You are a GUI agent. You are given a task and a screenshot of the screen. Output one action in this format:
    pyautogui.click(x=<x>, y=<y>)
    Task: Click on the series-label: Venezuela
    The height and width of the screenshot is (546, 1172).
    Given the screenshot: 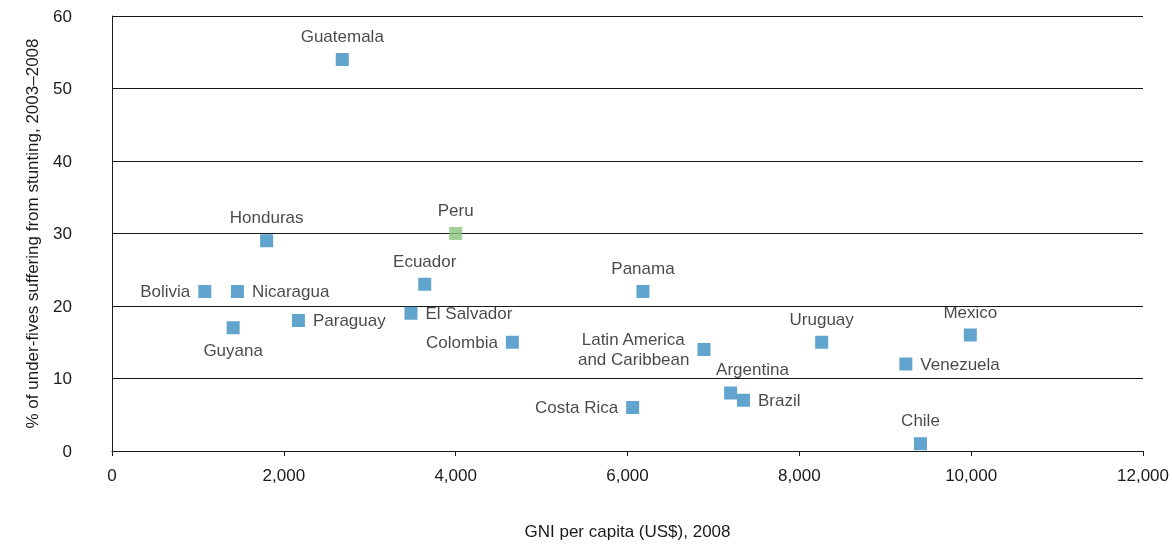 What is the action you would take?
    pyautogui.click(x=960, y=364)
    